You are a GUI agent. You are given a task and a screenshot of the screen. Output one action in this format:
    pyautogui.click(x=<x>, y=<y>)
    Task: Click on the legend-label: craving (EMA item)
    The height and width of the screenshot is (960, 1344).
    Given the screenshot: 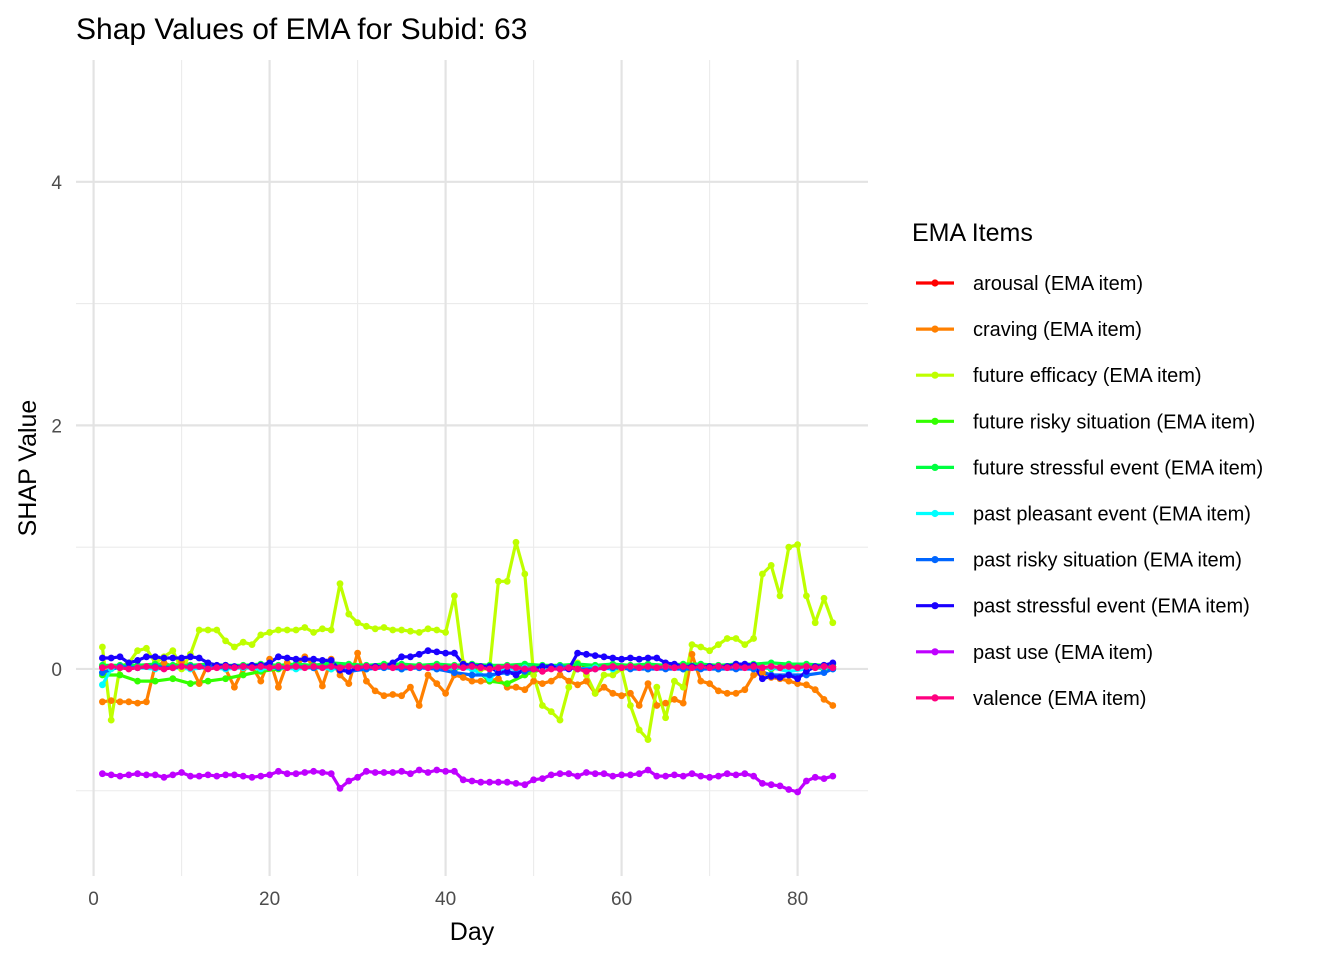 What is the action you would take?
    pyautogui.click(x=1057, y=330)
    